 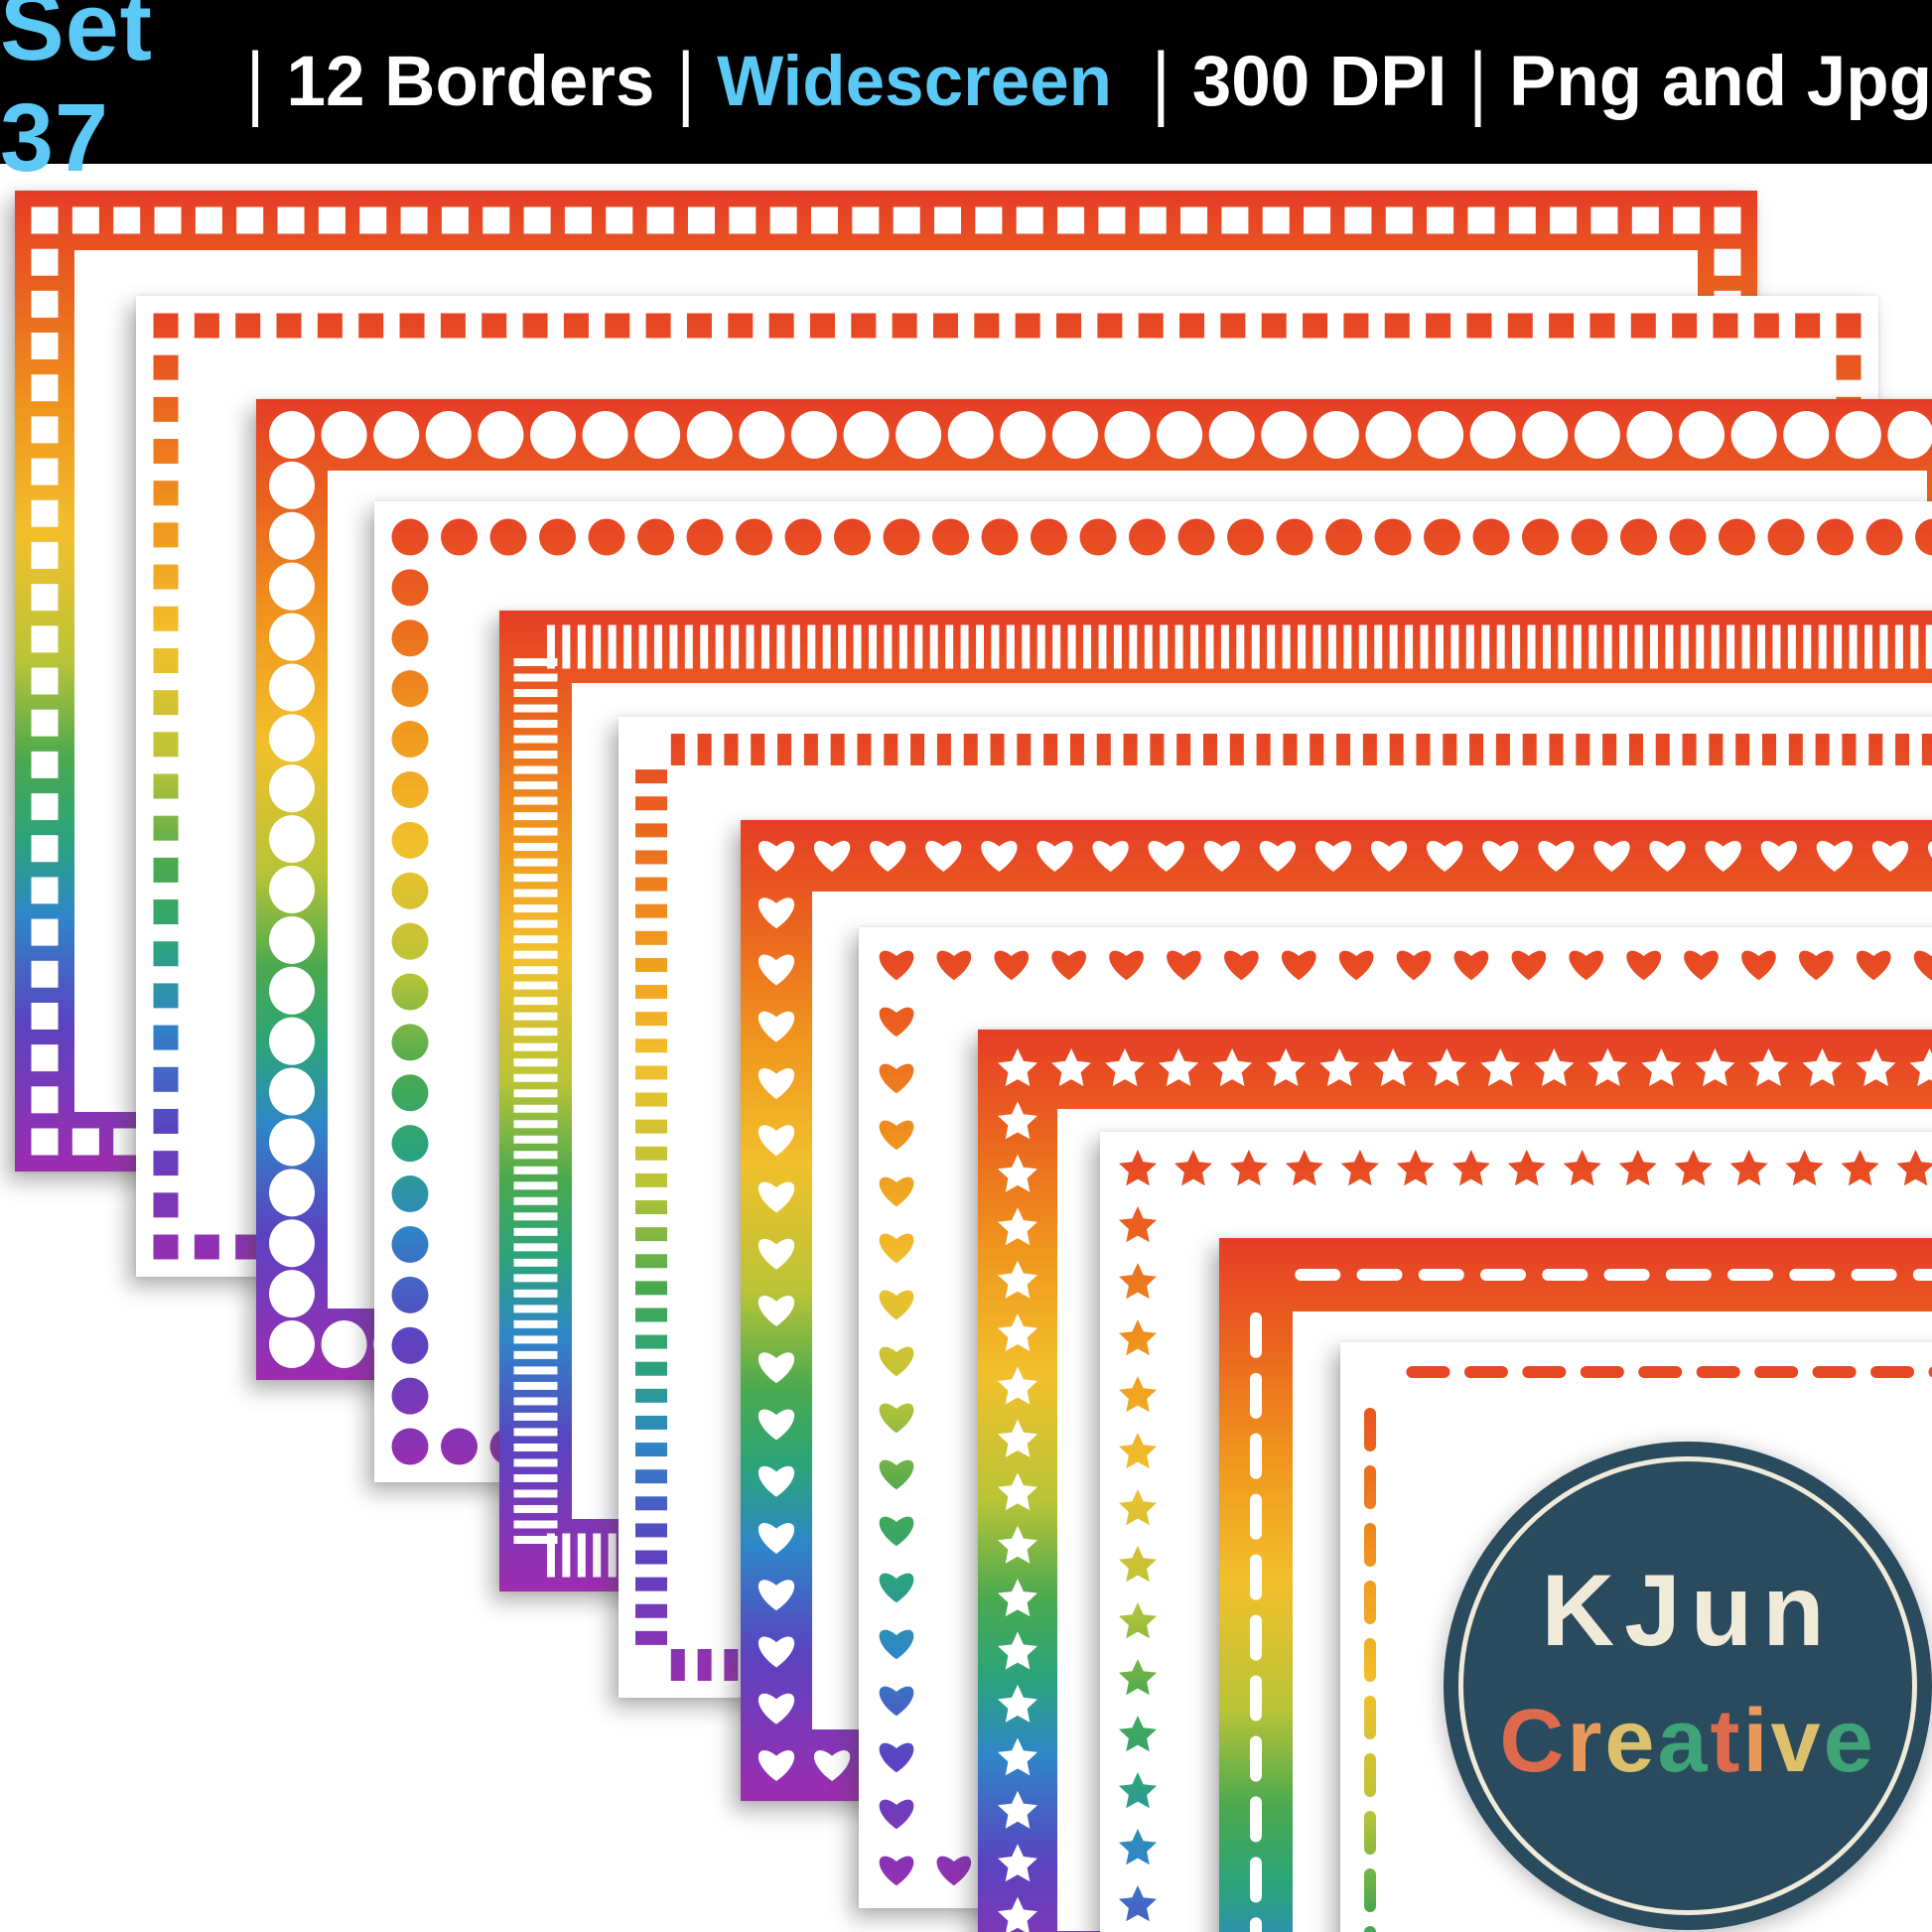 What do you see at coordinates (1319, 82) in the screenshot?
I see `header-dpi: 300 DPI` at bounding box center [1319, 82].